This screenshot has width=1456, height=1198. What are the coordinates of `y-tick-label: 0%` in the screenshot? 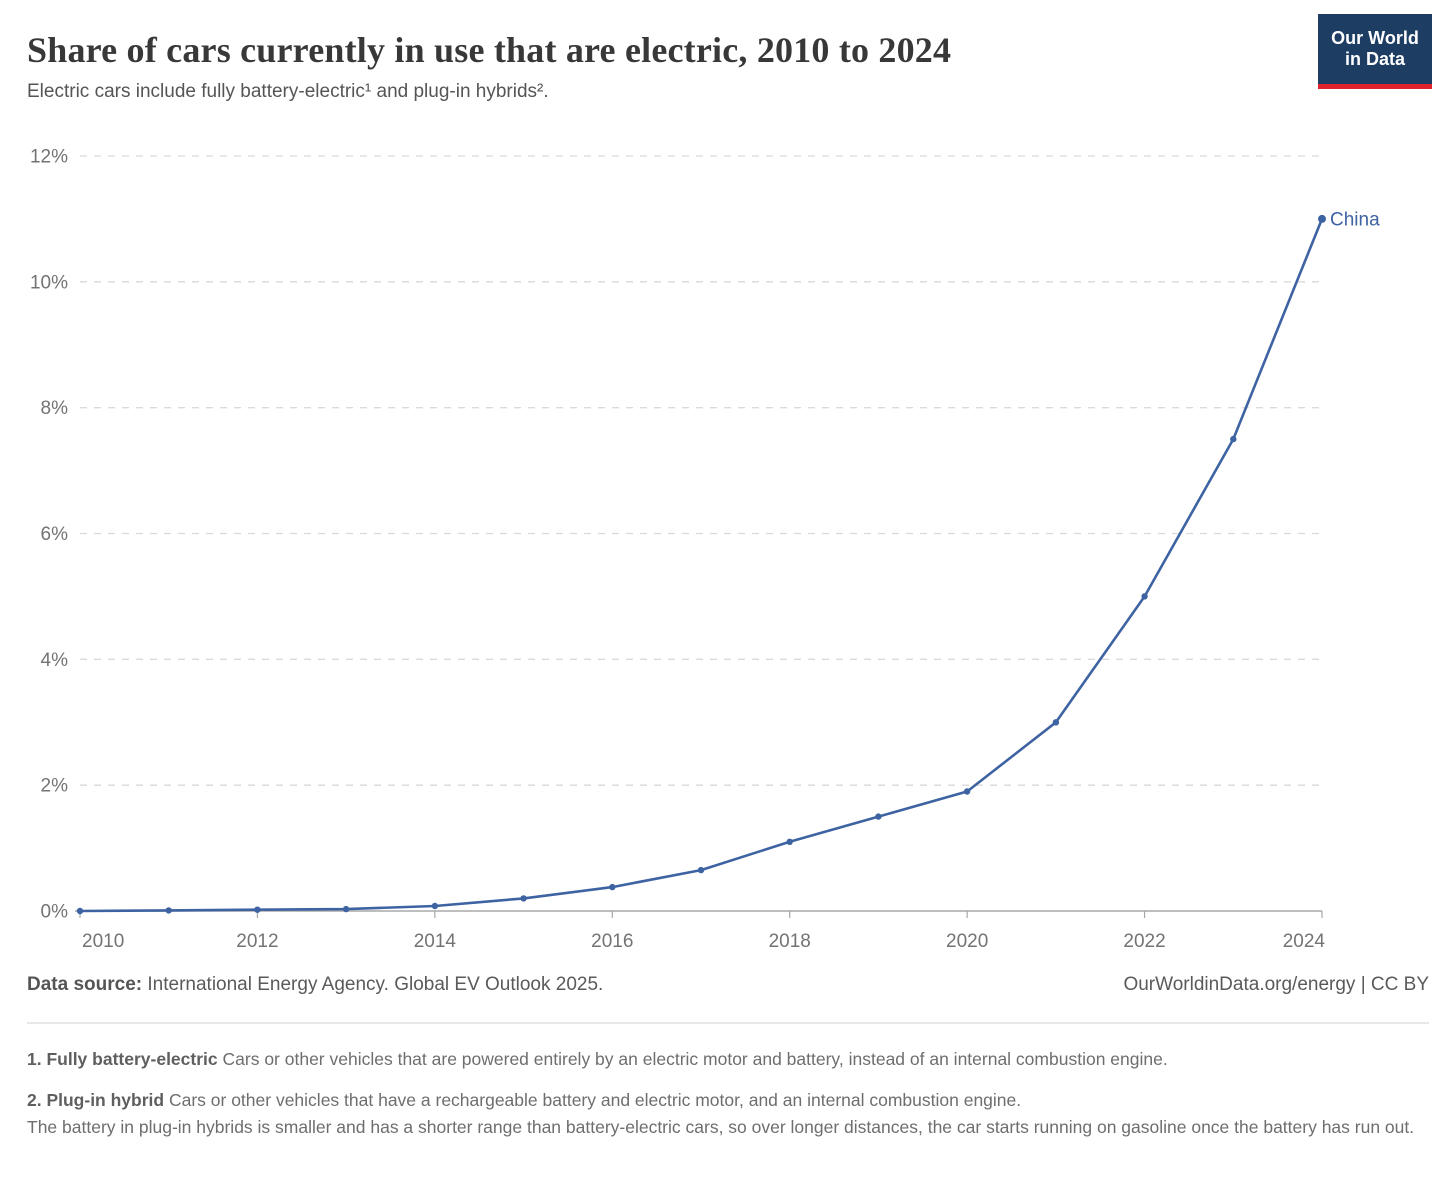 It's located at (55, 912).